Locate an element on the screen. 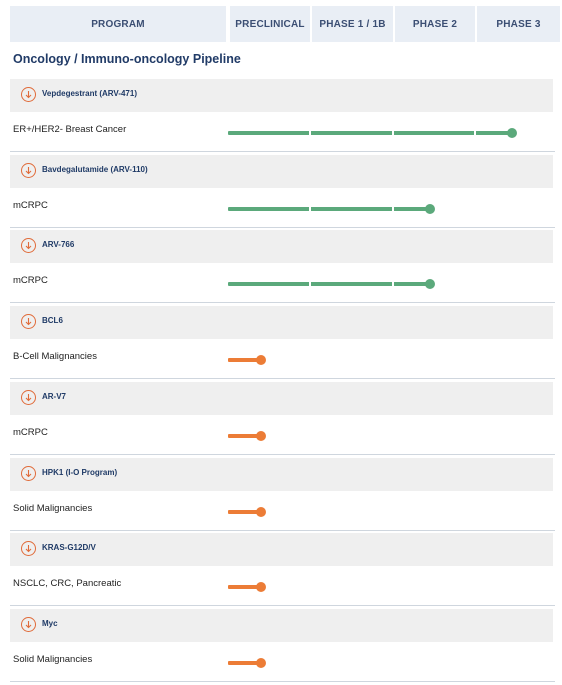 The height and width of the screenshot is (685, 562). header-preclinical: PRECLINICAL is located at coordinates (269, 24).